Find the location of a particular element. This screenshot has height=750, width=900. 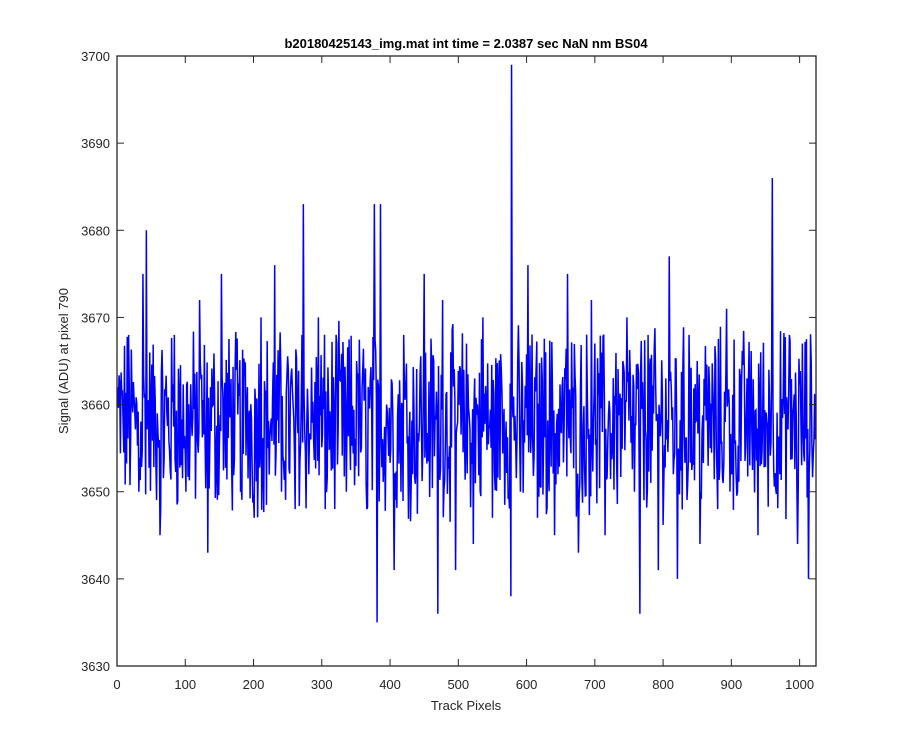

y-tick-label: 3650 is located at coordinates (95, 492).